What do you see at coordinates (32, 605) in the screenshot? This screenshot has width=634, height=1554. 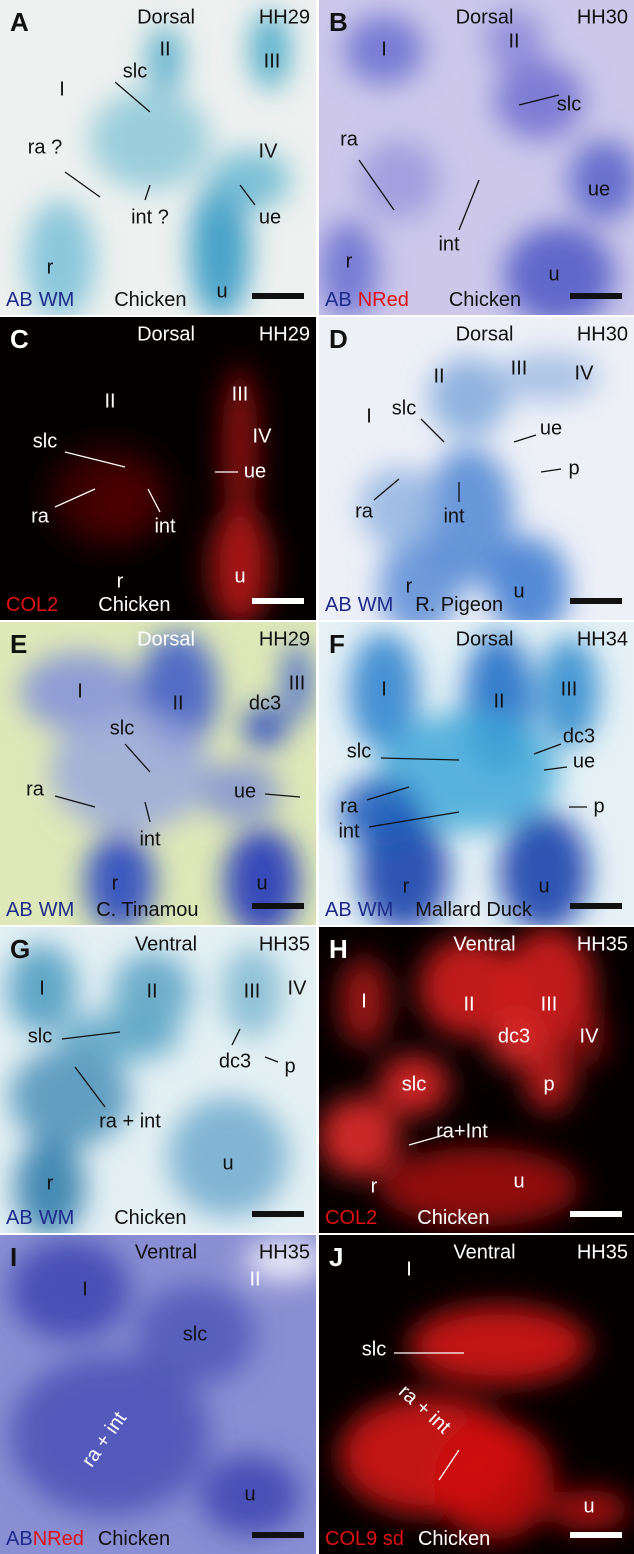 I see `stain-label: COL2` at bounding box center [32, 605].